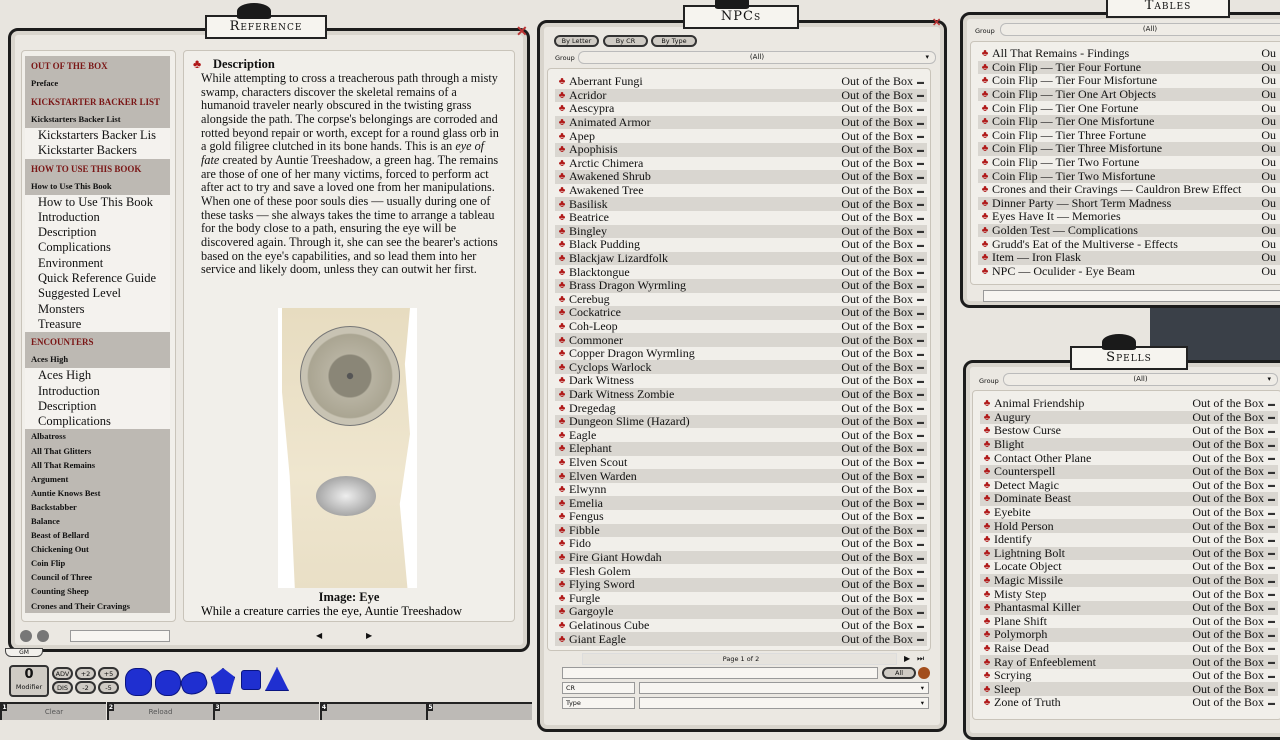  I want to click on close-icon: ✕, so click(937, 22).